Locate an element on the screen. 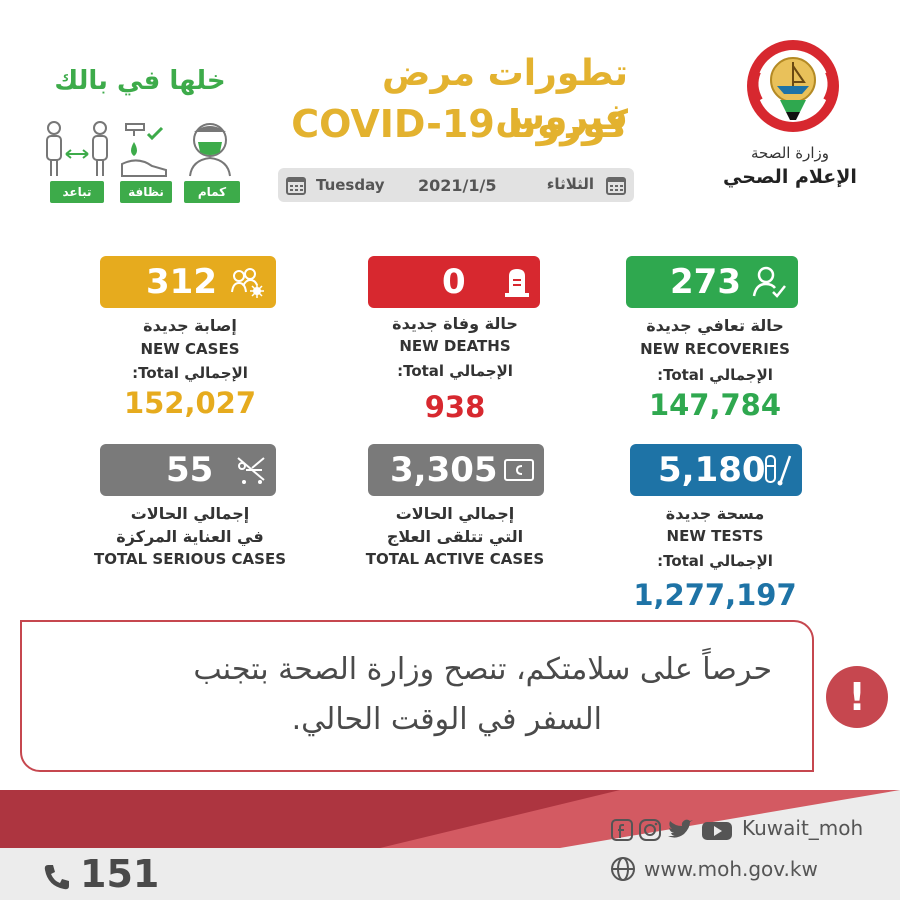  tests-label-arabic: مسحة جديدة is located at coordinates (715, 513).